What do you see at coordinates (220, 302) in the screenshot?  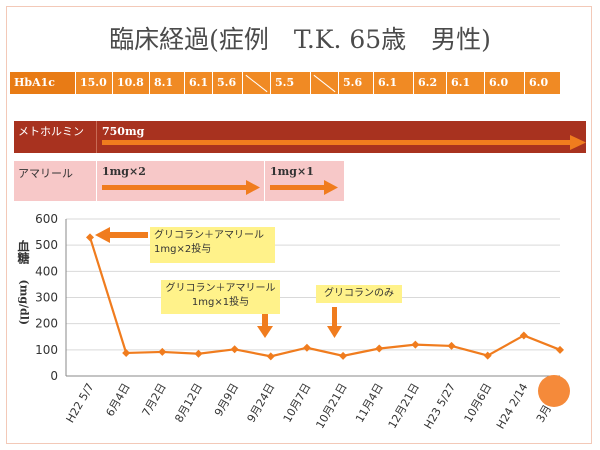 I see `note-line: 1mg×1投与` at bounding box center [220, 302].